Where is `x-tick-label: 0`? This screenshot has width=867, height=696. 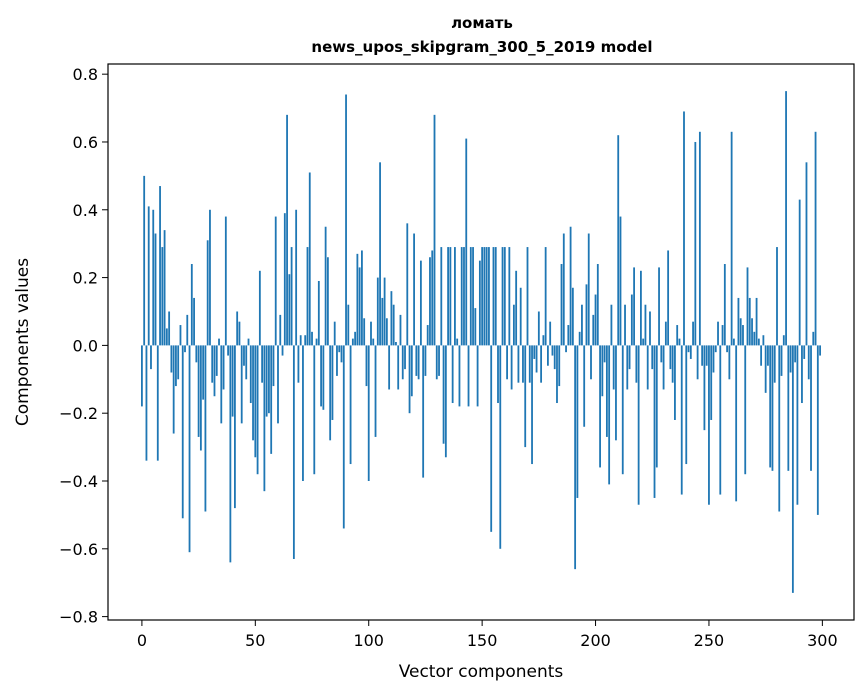 x-tick-label: 0 is located at coordinates (142, 640).